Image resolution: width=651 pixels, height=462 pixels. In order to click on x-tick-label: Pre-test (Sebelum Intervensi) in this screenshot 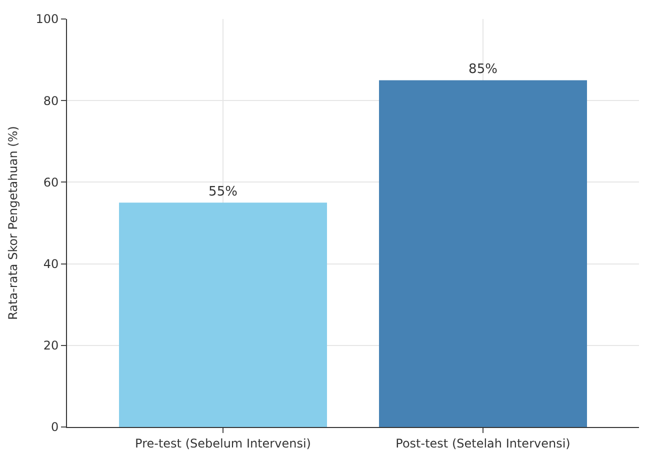, I will do `click(223, 443)`.